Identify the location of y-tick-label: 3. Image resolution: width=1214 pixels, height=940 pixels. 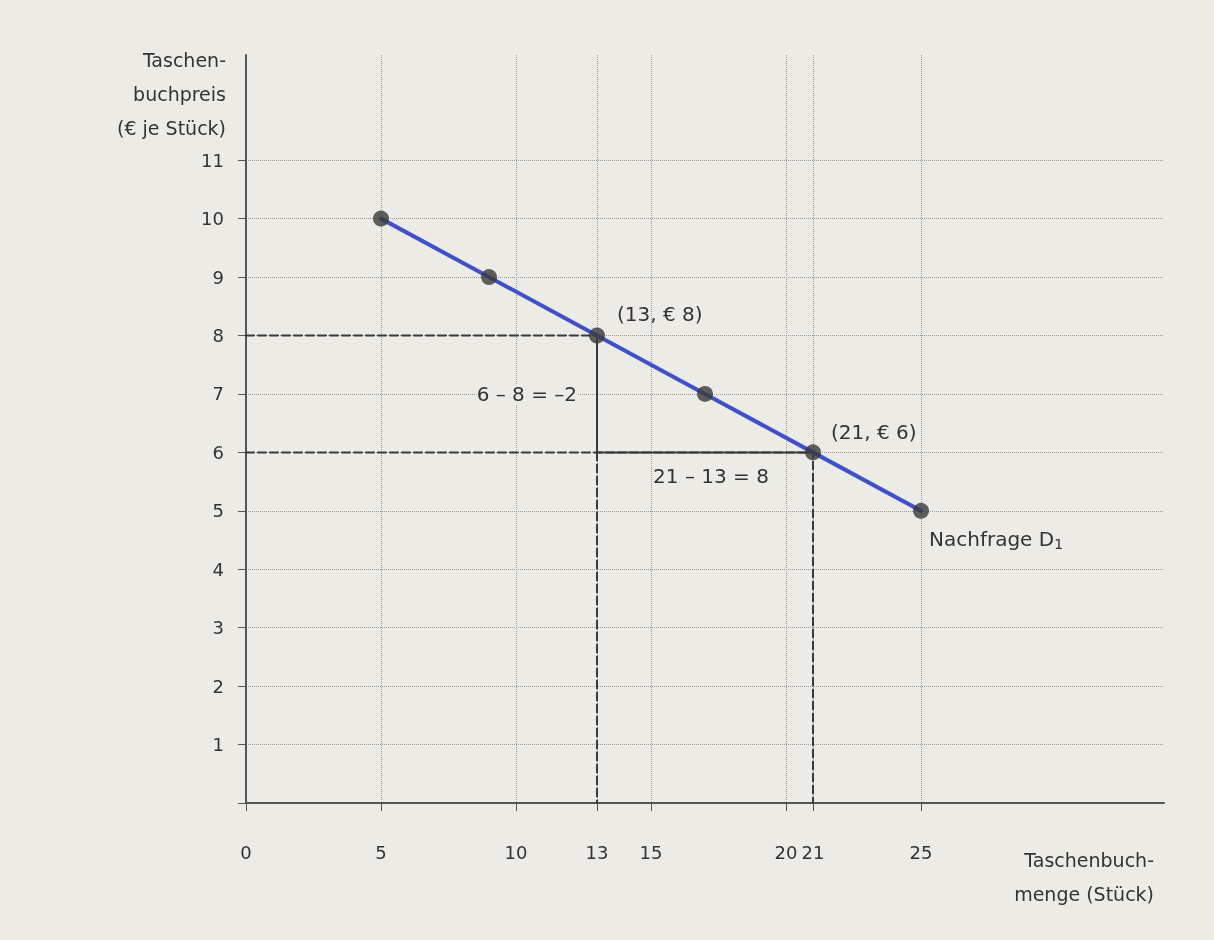
(218, 628).